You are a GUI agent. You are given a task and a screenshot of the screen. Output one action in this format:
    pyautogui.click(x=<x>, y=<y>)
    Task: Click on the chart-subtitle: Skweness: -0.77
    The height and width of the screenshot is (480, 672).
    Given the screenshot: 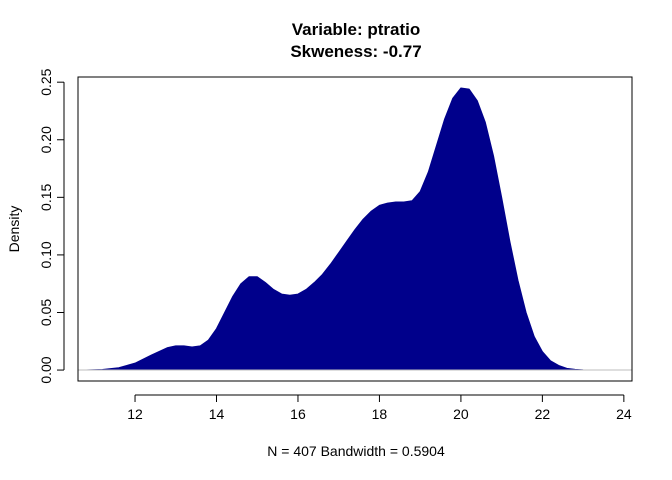 What is the action you would take?
    pyautogui.click(x=355, y=51)
    